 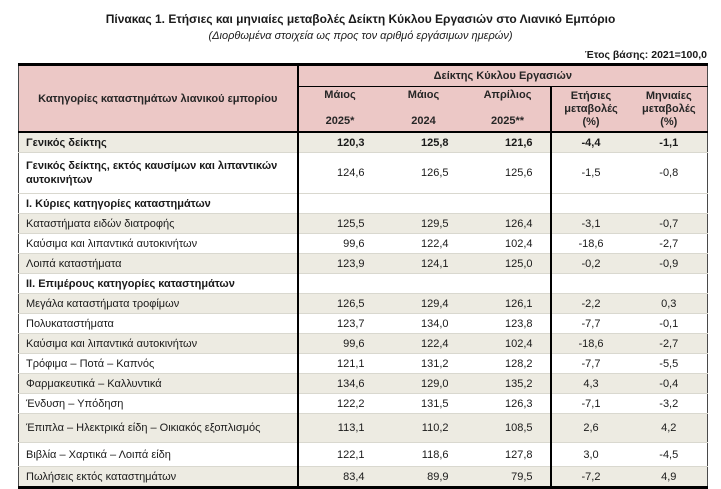 I want to click on cell-annual-change: 3,0, so click(x=590, y=454).